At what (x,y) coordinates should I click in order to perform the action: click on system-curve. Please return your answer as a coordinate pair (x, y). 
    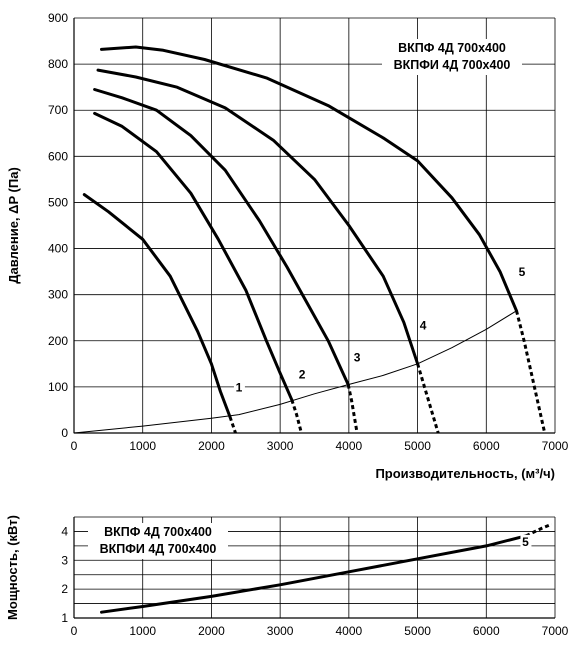
    Looking at the image, I should click on (295, 372).